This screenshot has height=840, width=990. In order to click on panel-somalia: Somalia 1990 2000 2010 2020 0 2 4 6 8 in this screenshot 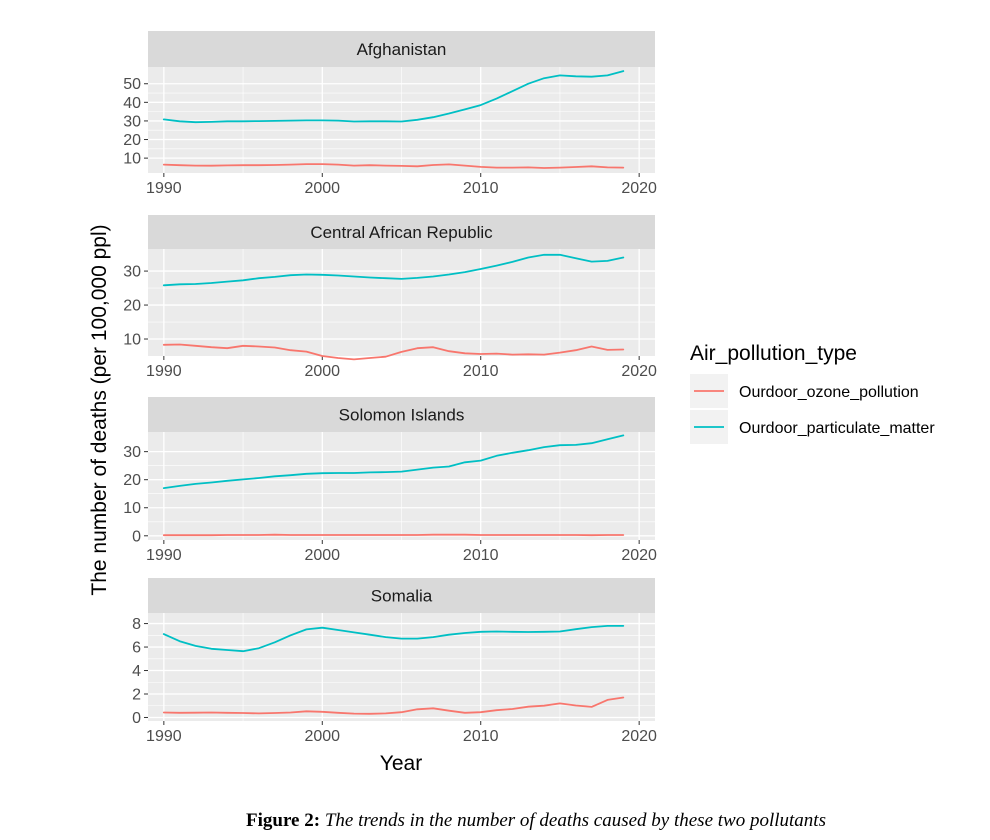, I will do `click(394, 661)`.